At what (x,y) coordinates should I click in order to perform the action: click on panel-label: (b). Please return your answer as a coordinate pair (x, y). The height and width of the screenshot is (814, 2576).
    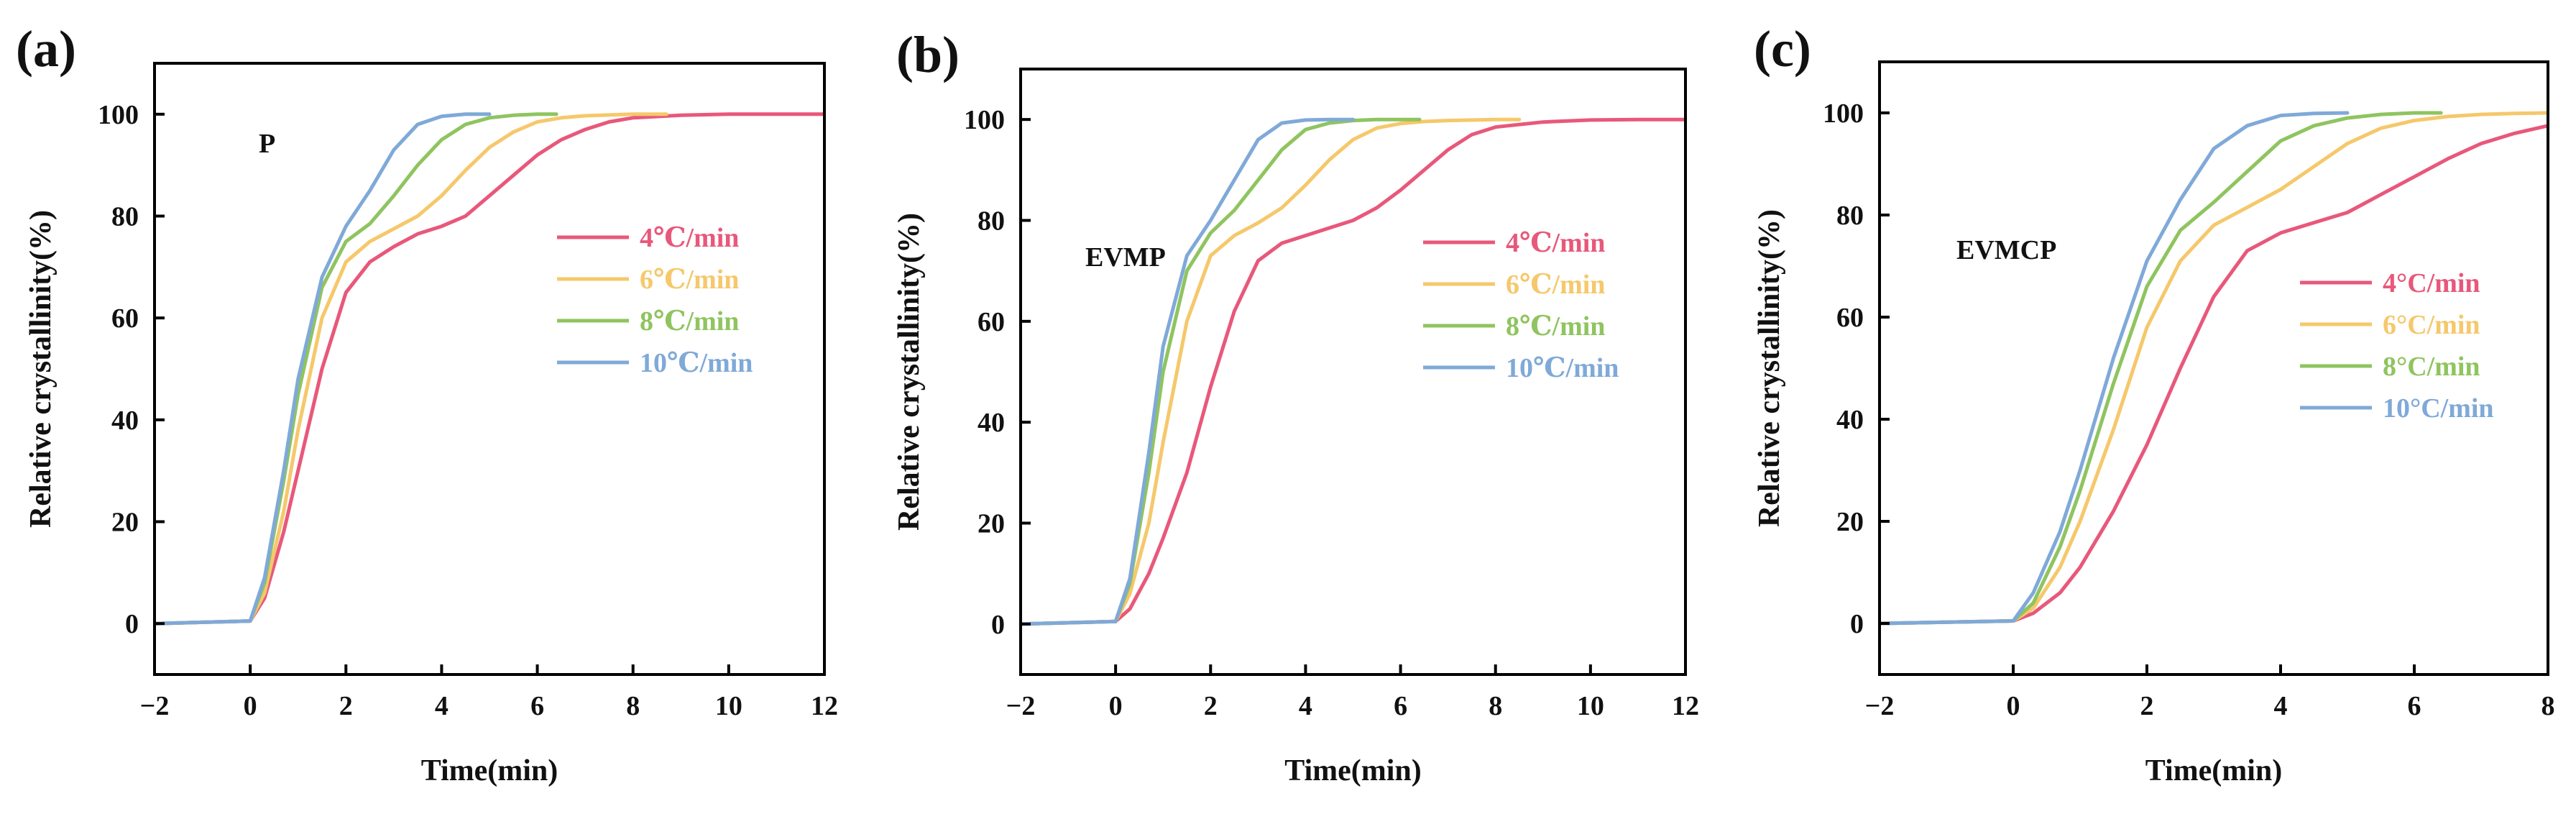
    Looking at the image, I should click on (928, 54).